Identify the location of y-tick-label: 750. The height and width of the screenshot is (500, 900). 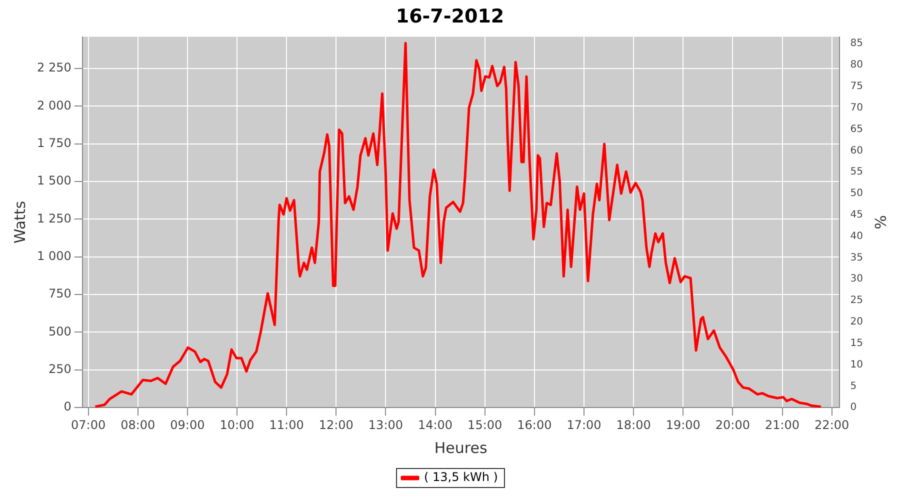
(60, 293).